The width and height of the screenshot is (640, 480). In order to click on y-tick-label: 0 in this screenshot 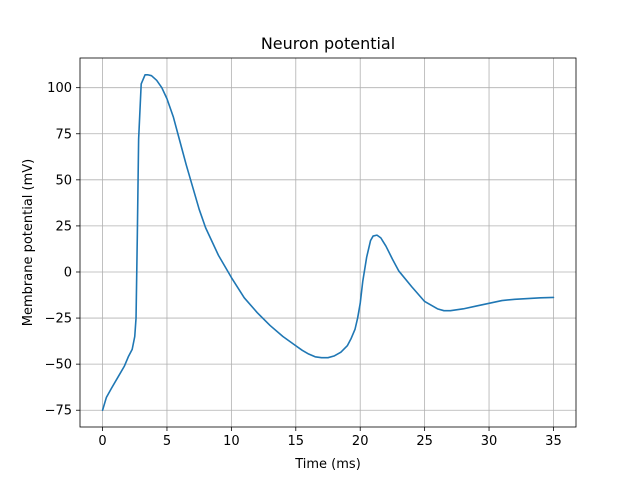, I will do `click(68, 272)`.